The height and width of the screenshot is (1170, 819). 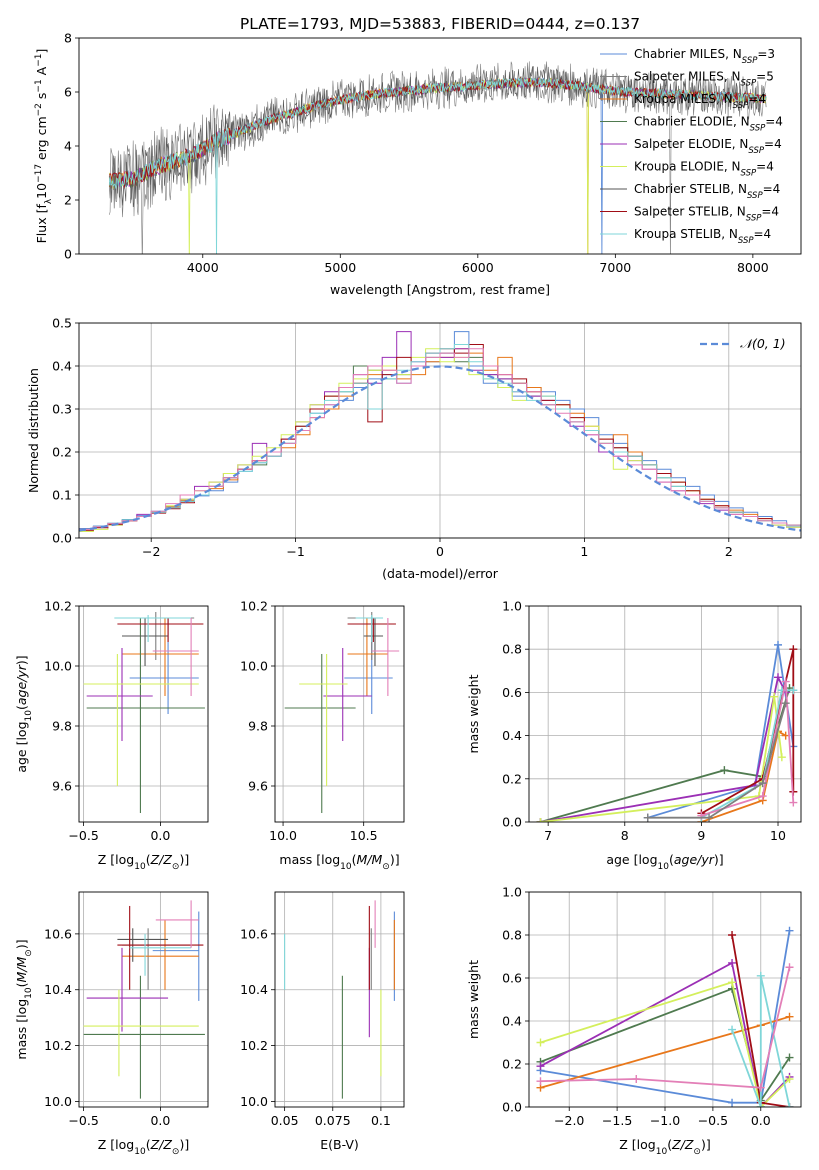 What do you see at coordinates (364, 835) in the screenshot?
I see `x-tick-label: 10.5` at bounding box center [364, 835].